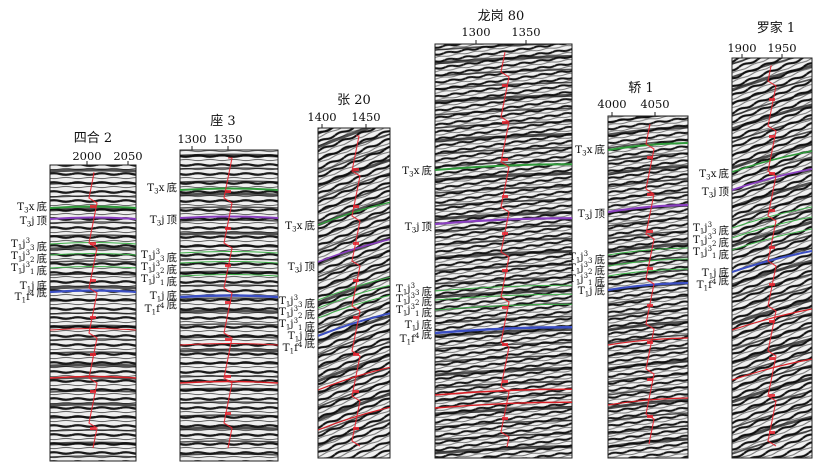 The height and width of the screenshot is (468, 820). Describe the element at coordinates (611, 104) in the screenshot. I see `depth-tick-label: 4000` at that location.